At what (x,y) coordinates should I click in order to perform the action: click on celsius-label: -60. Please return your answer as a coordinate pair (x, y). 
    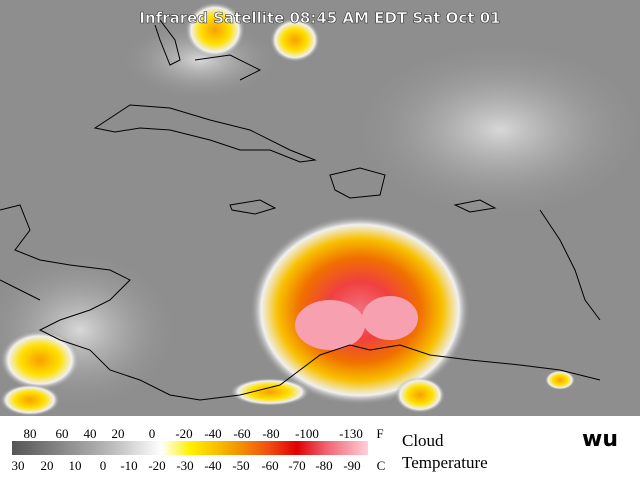
    Looking at the image, I should click on (269, 465).